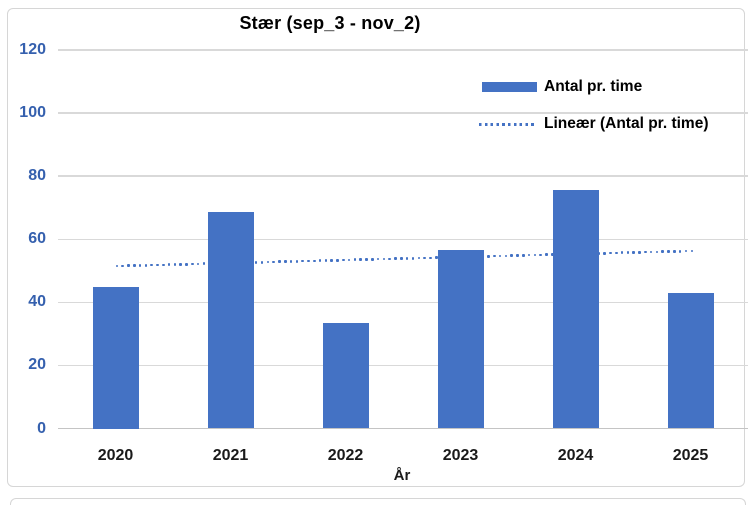 The width and height of the screenshot is (756, 505). What do you see at coordinates (378, 501) in the screenshot?
I see `next-chart-frame-edge` at bounding box center [378, 501].